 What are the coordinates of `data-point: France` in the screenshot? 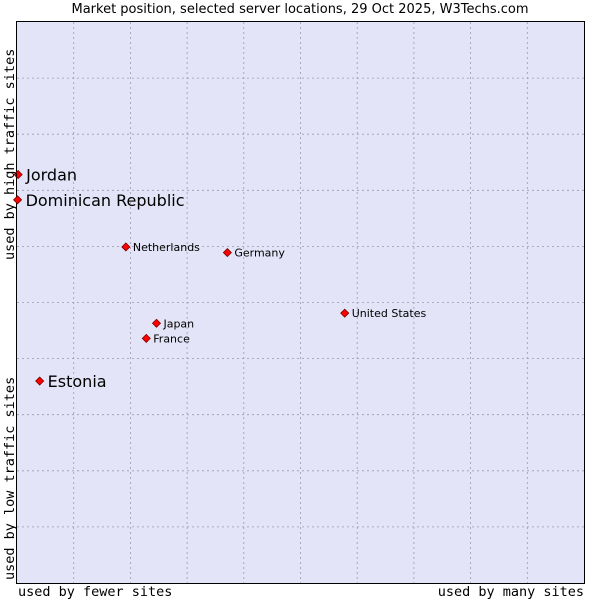 It's located at (165, 338).